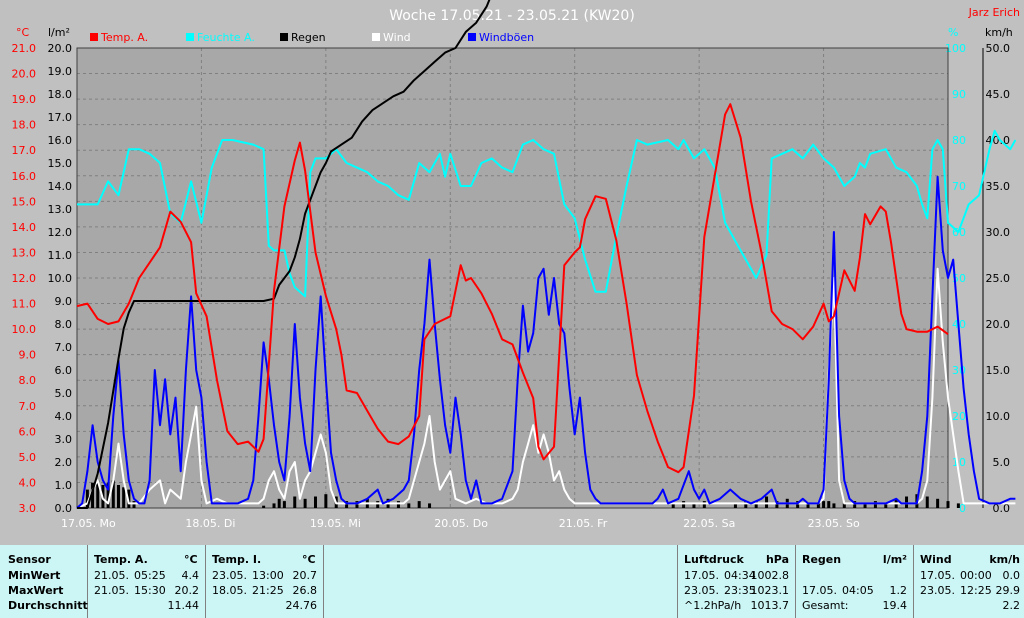 Image resolution: width=1024 pixels, height=618 pixels. What do you see at coordinates (770, 605) in the screenshot?
I see `pressure-trend-value: 1013.7` at bounding box center [770, 605].